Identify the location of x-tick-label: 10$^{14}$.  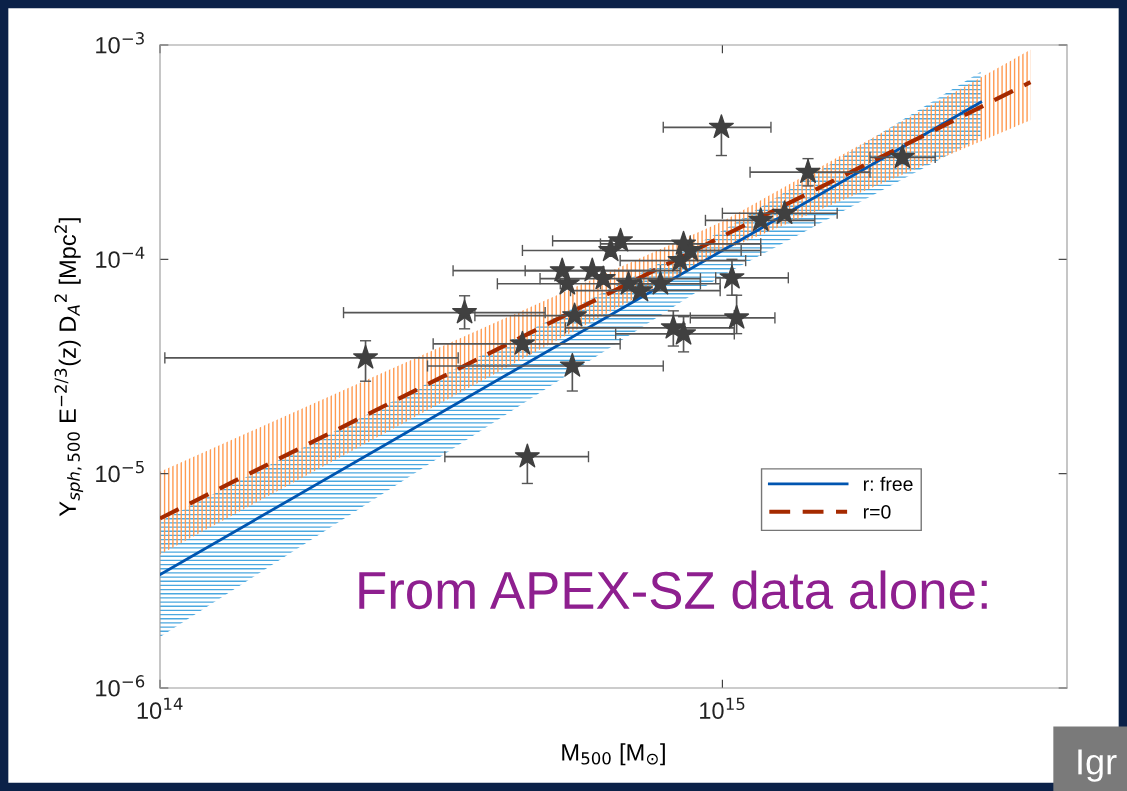
(160, 708).